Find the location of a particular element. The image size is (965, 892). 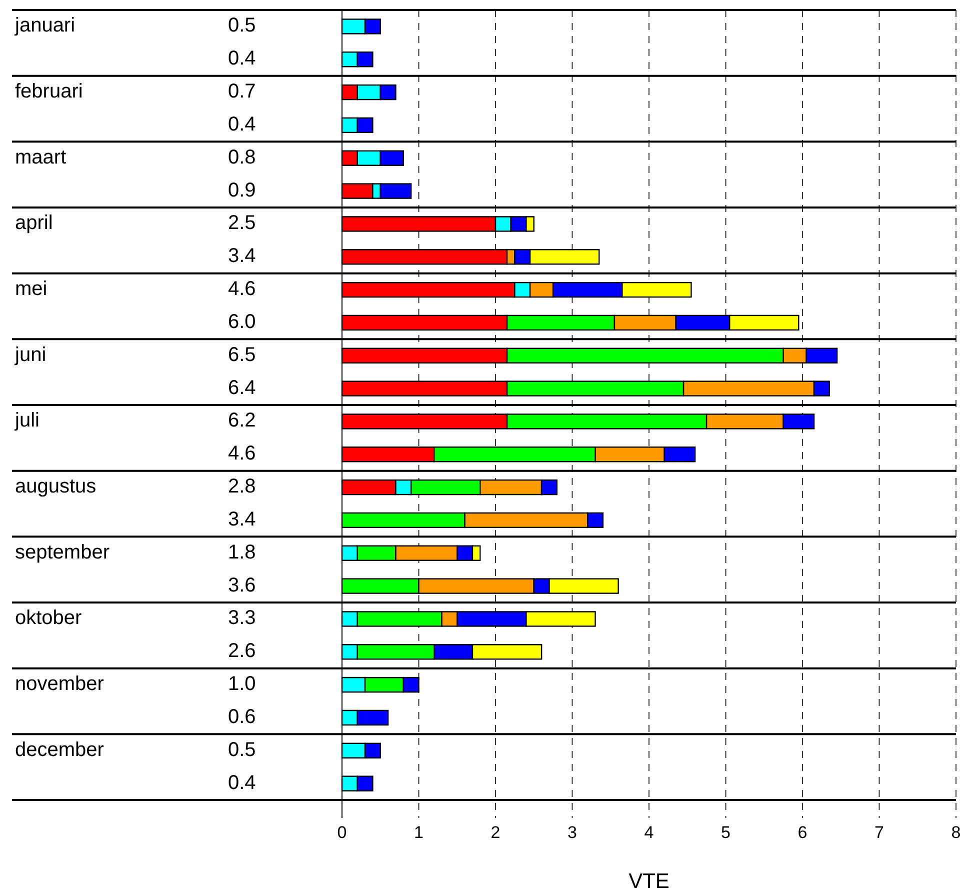

x-tick-label: 6 is located at coordinates (803, 832).